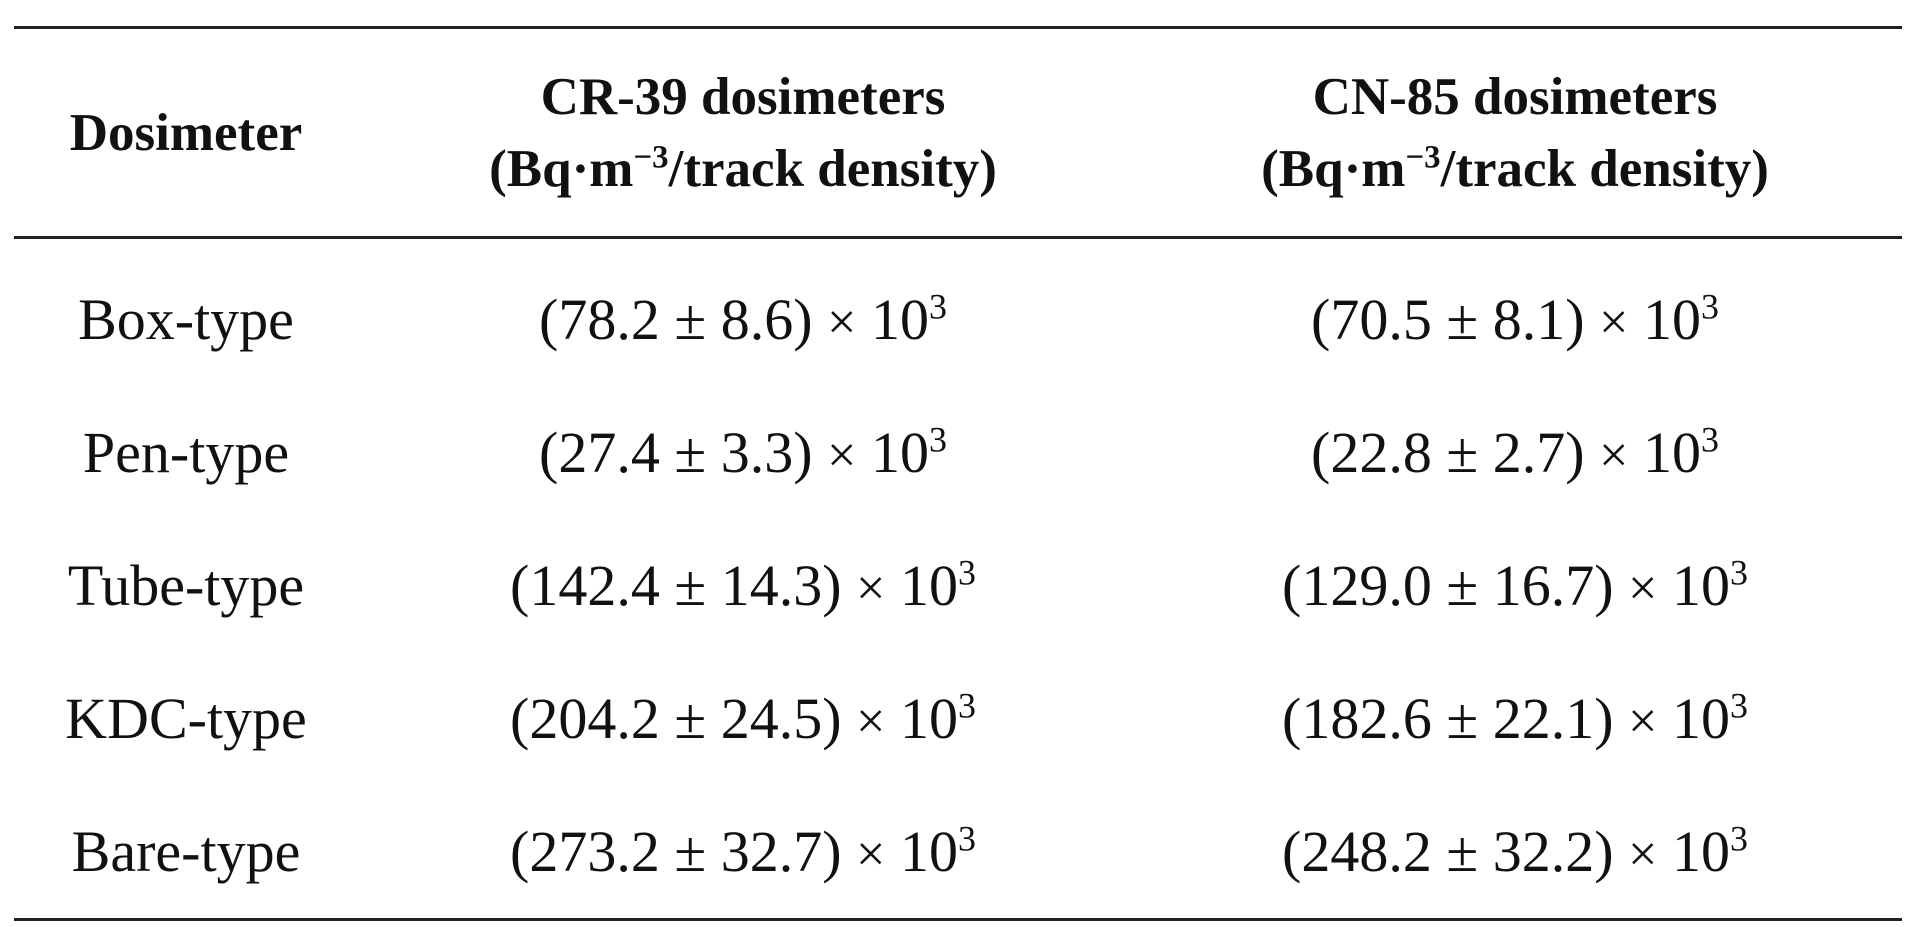 The height and width of the screenshot is (927, 1912). I want to click on cell-dosimeter: Tube-type, so click(186, 585).